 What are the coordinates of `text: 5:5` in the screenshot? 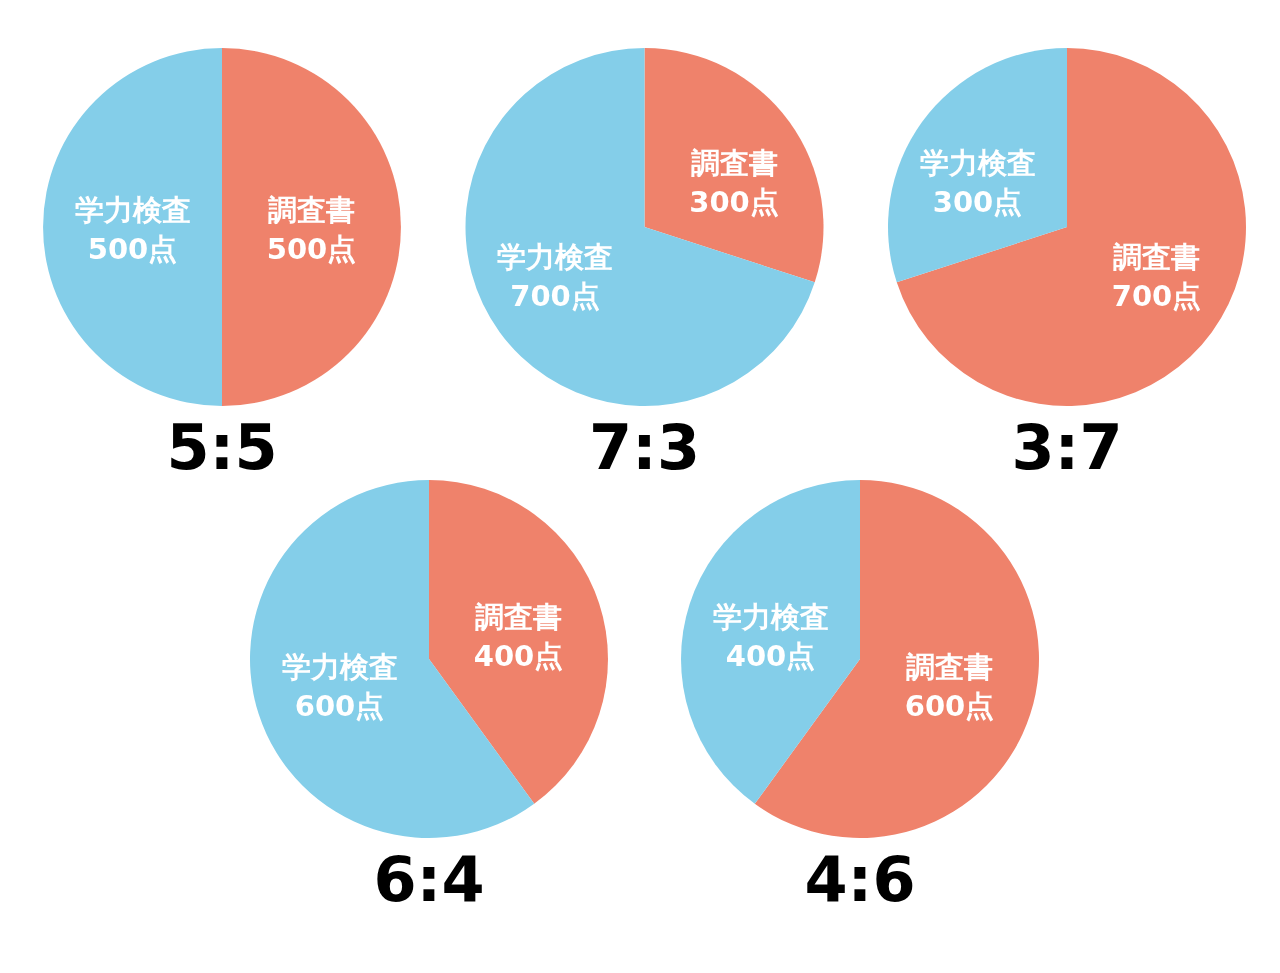 It's located at (222, 447).